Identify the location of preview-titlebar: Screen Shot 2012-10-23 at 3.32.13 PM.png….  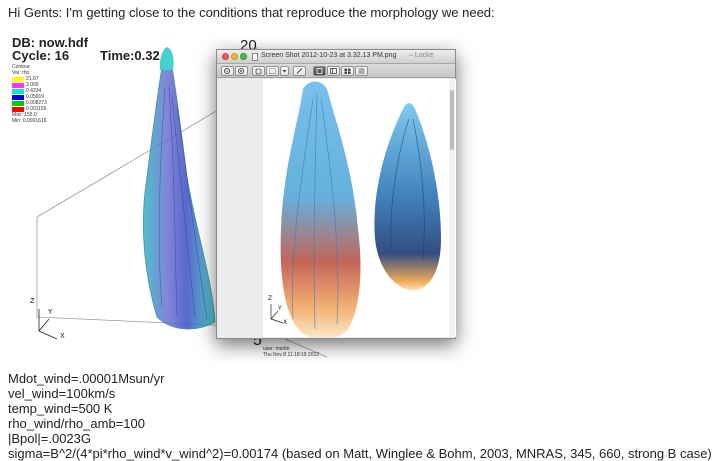
(336, 57).